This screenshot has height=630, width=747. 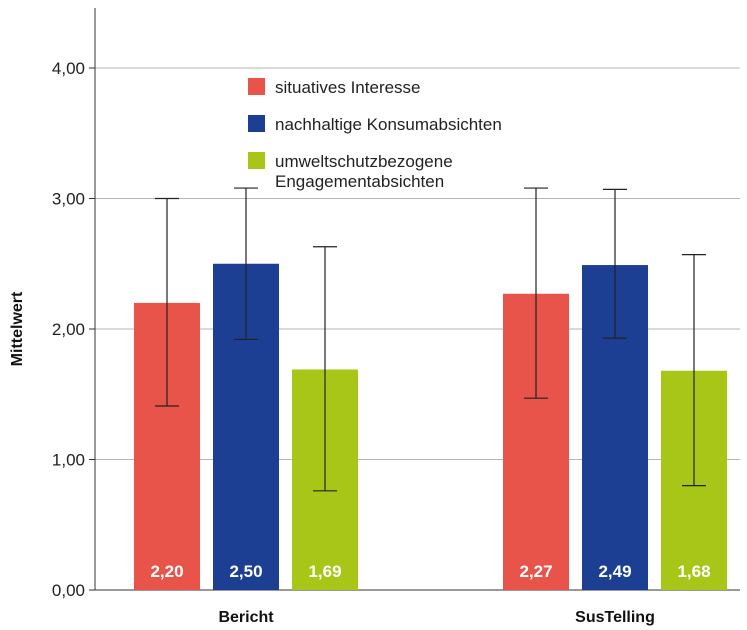 I want to click on bar-value-label: 1,68, so click(x=693, y=571).